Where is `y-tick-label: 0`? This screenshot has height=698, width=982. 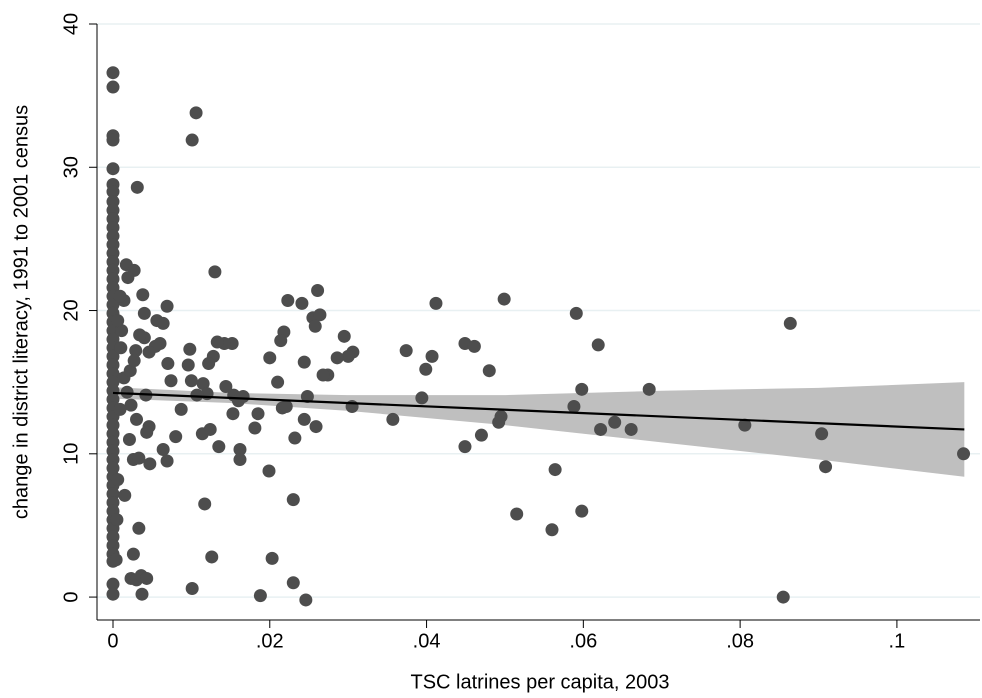
y-tick-label: 0 is located at coordinates (71, 597).